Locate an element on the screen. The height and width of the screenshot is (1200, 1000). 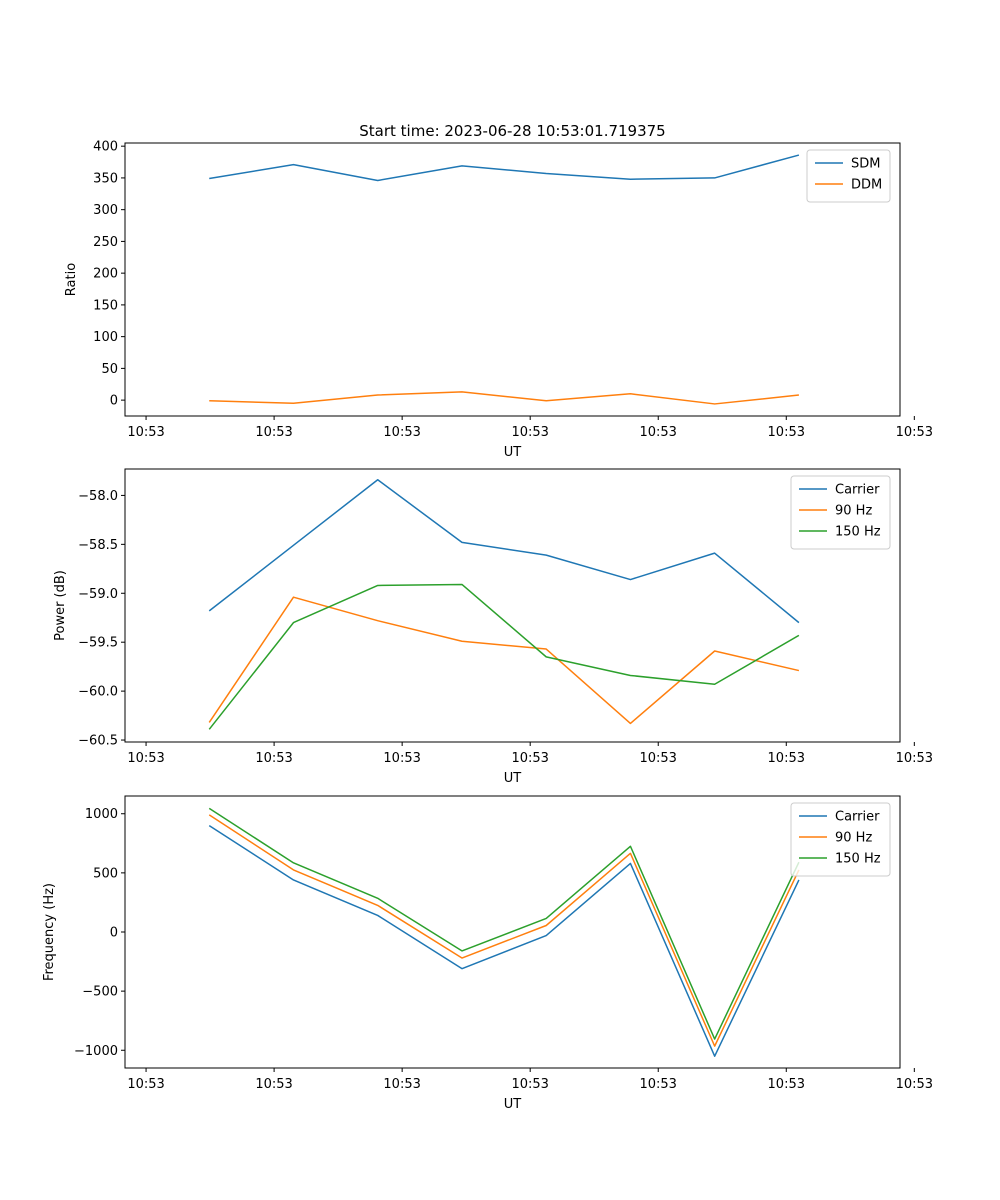
y-tick-label: 200 is located at coordinates (105, 274).